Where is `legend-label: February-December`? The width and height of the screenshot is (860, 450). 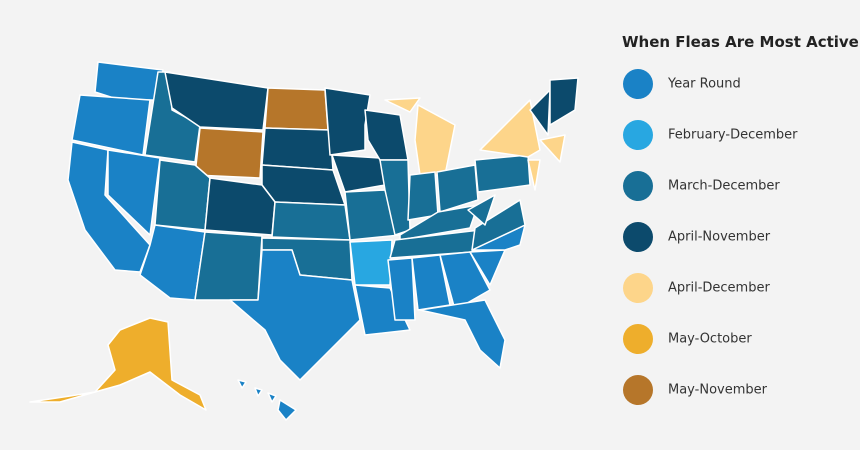 legend-label: February-December is located at coordinates (733, 135).